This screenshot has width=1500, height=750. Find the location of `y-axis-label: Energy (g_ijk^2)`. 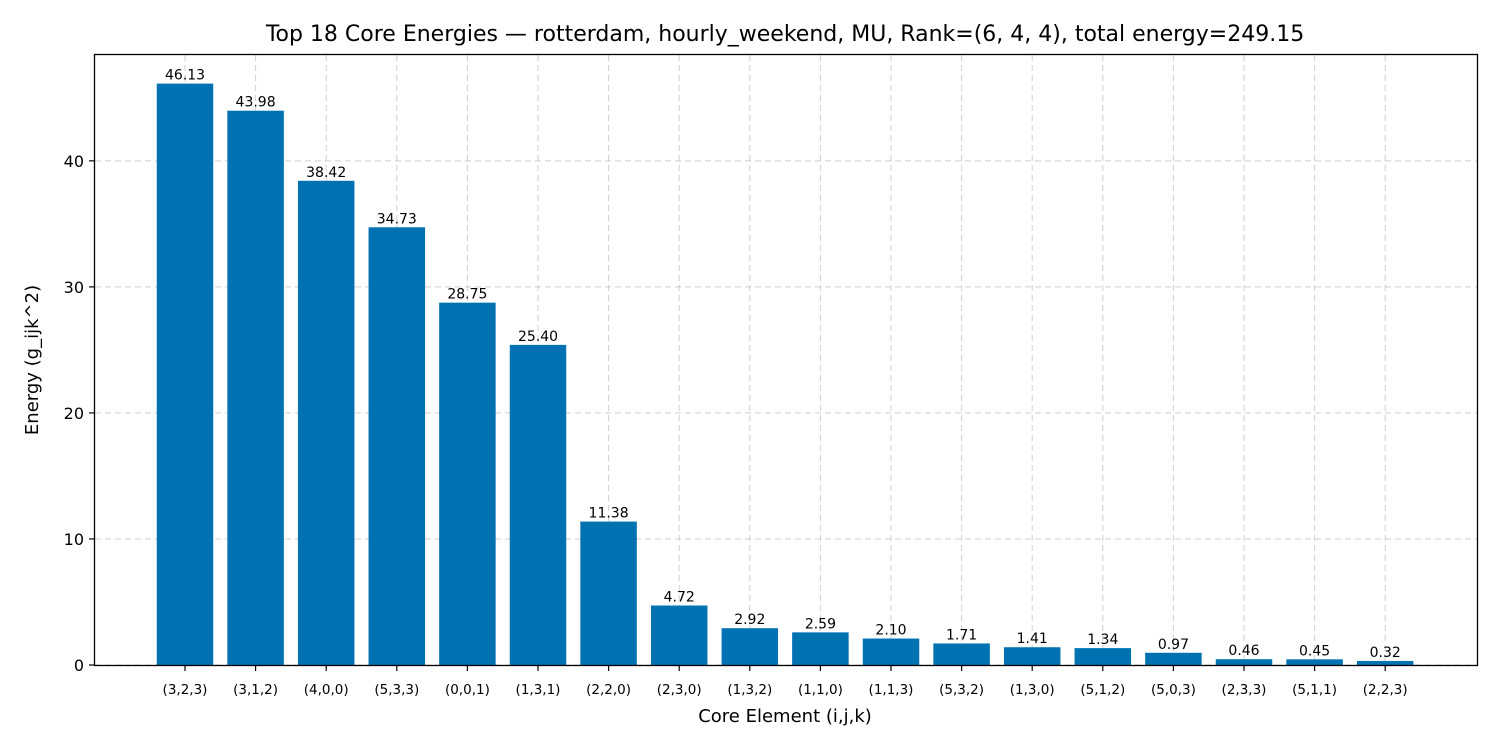

y-axis-label: Energy (g_ijk^2) is located at coordinates (32, 360).